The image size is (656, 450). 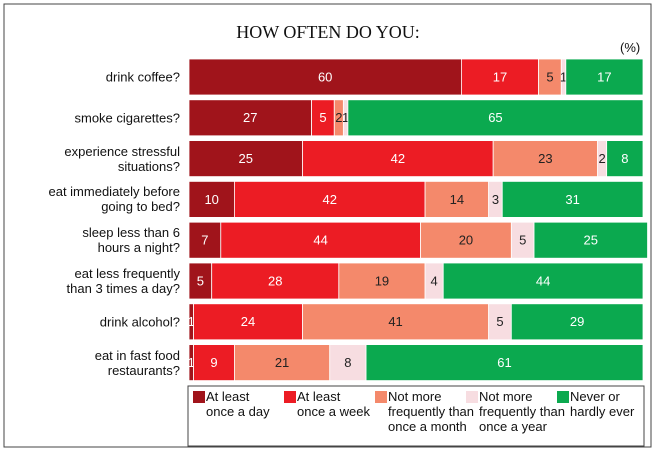 I want to click on data-label: 9, so click(x=213, y=362).